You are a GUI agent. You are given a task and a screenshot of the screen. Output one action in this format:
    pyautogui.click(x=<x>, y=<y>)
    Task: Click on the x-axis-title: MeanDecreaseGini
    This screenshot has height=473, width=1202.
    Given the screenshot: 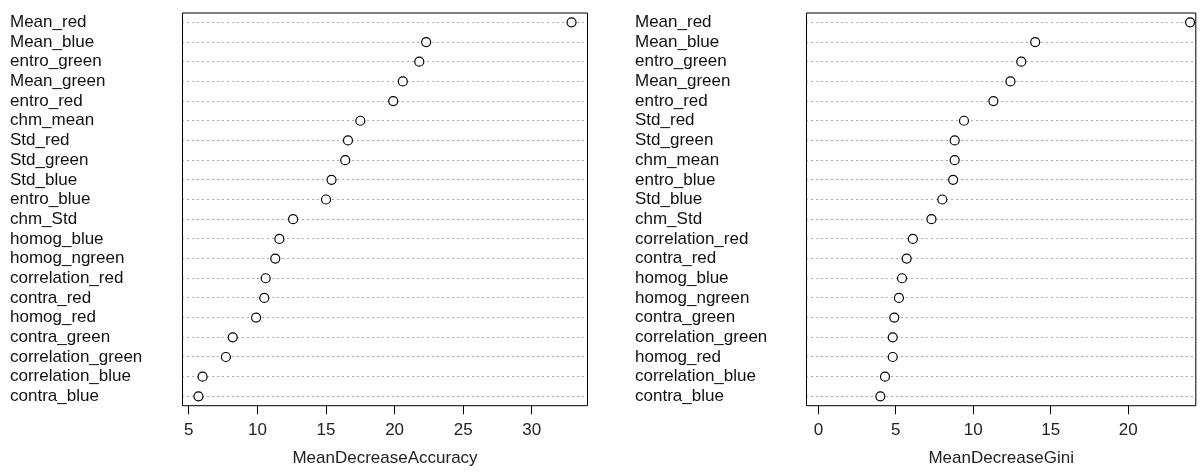 What is the action you would take?
    pyautogui.click(x=1001, y=458)
    